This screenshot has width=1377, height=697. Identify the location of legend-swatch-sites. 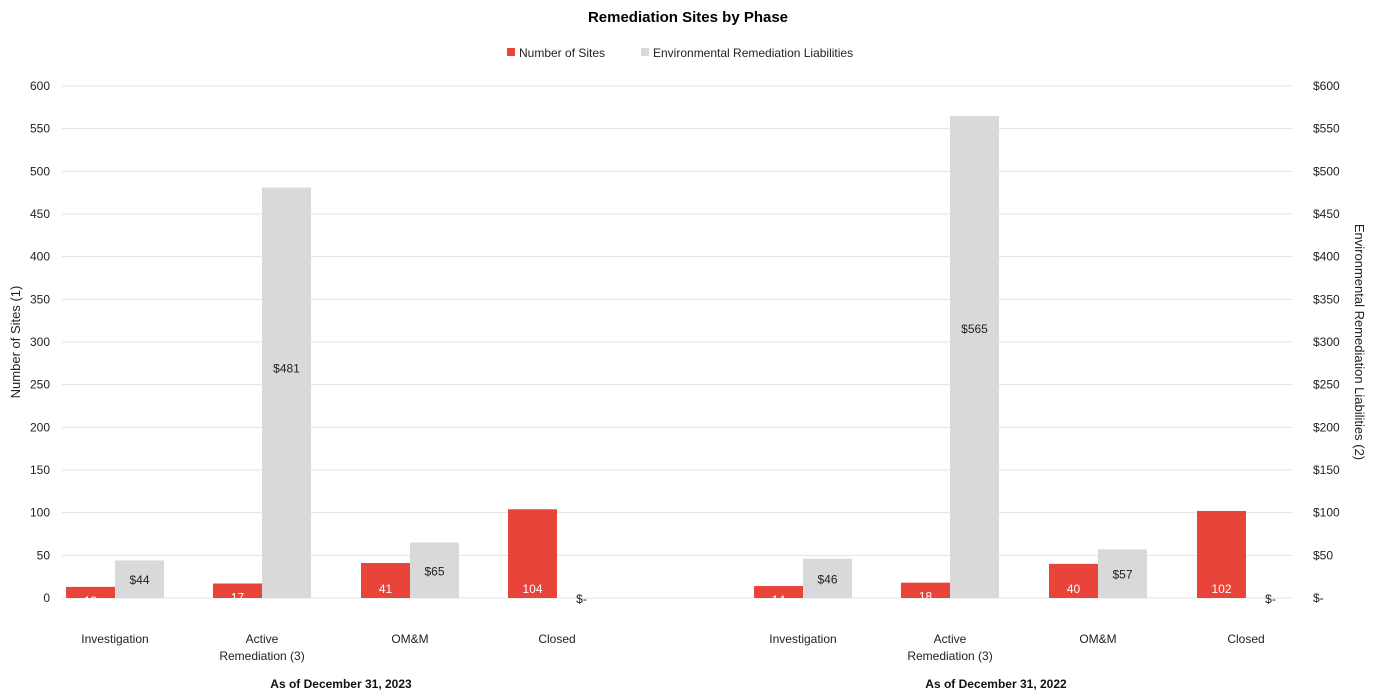
(511, 52).